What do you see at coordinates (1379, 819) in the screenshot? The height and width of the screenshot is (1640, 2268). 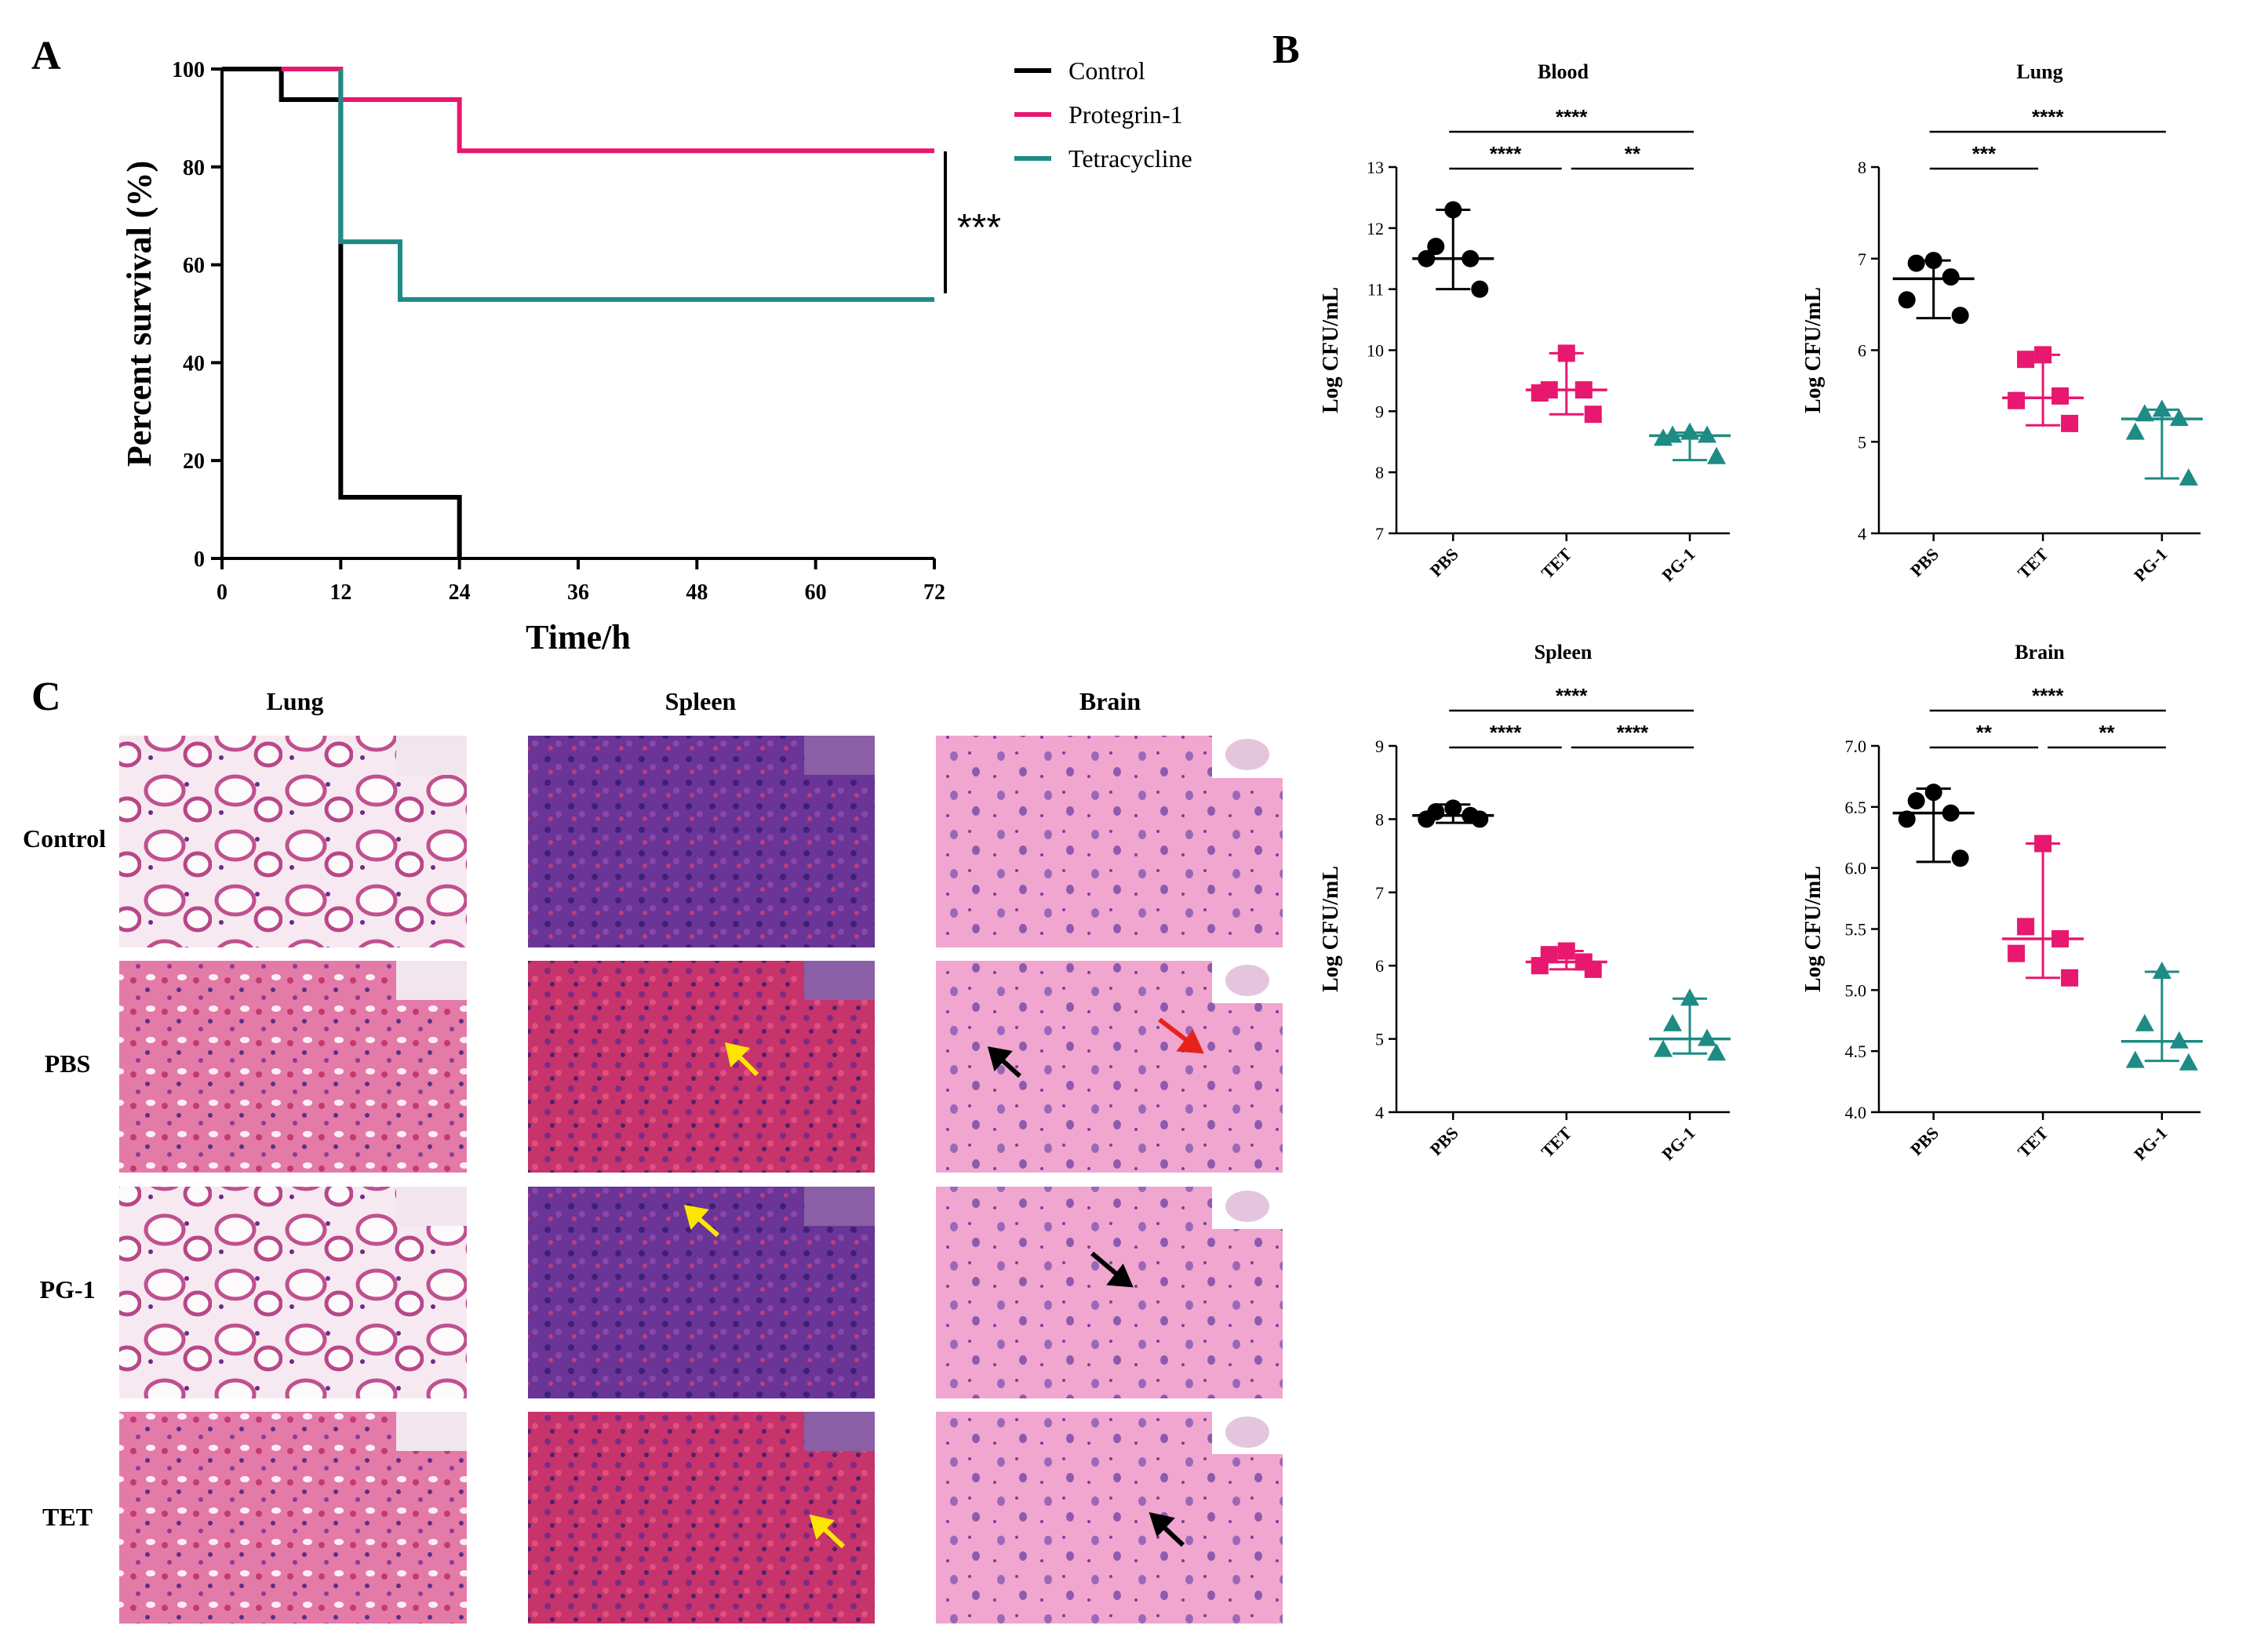 I see `cfu-y-tick-label-spleen-4: 8` at bounding box center [1379, 819].